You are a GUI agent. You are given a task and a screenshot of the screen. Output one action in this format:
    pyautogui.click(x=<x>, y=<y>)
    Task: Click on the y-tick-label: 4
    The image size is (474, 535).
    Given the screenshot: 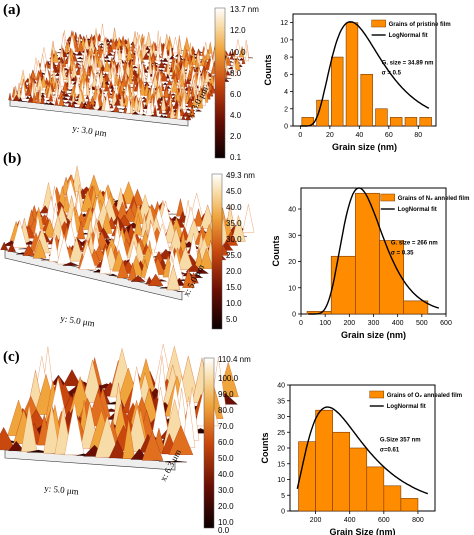 What is the action you would take?
    pyautogui.click(x=286, y=92)
    